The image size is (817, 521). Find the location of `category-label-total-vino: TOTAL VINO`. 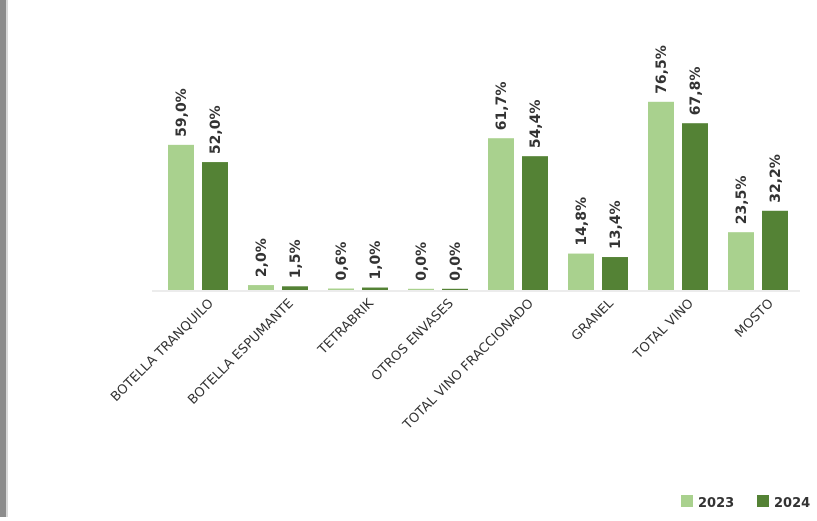

category-label-total-vino: TOTAL VINO is located at coordinates (663, 329).